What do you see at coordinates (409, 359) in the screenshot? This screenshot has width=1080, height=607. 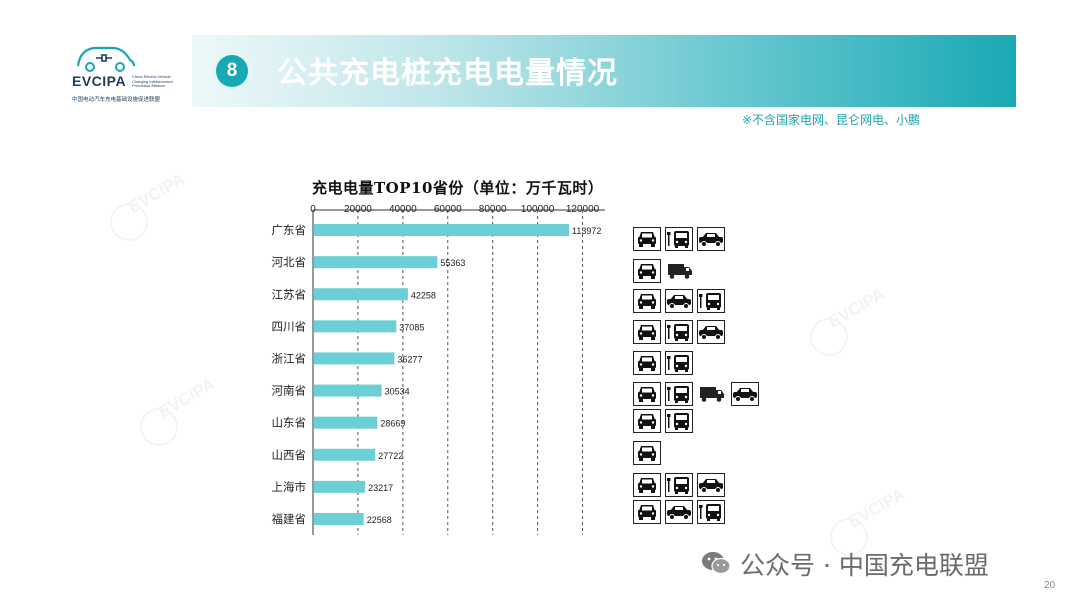 I see `value-label: 36277` at bounding box center [409, 359].